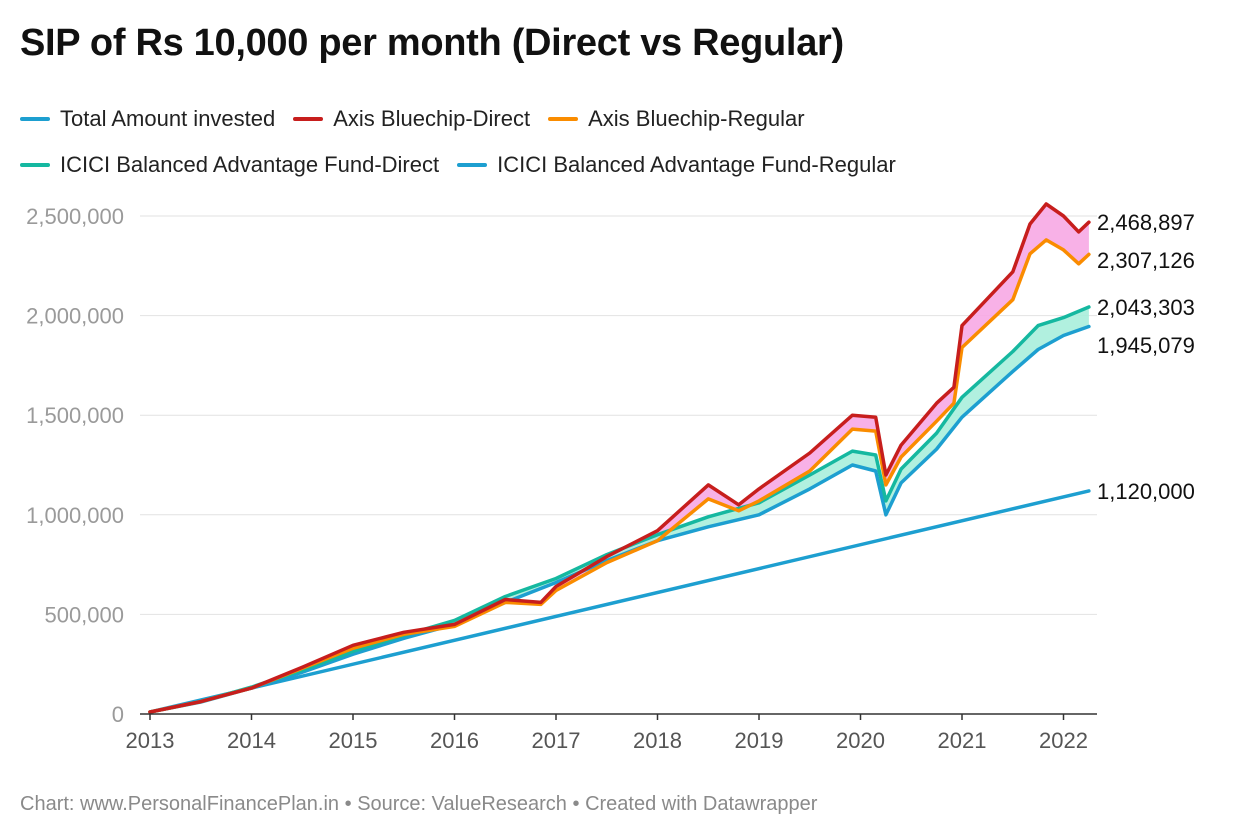 The height and width of the screenshot is (840, 1240). What do you see at coordinates (168, 118) in the screenshot?
I see `legend-label: Total Amount invested` at bounding box center [168, 118].